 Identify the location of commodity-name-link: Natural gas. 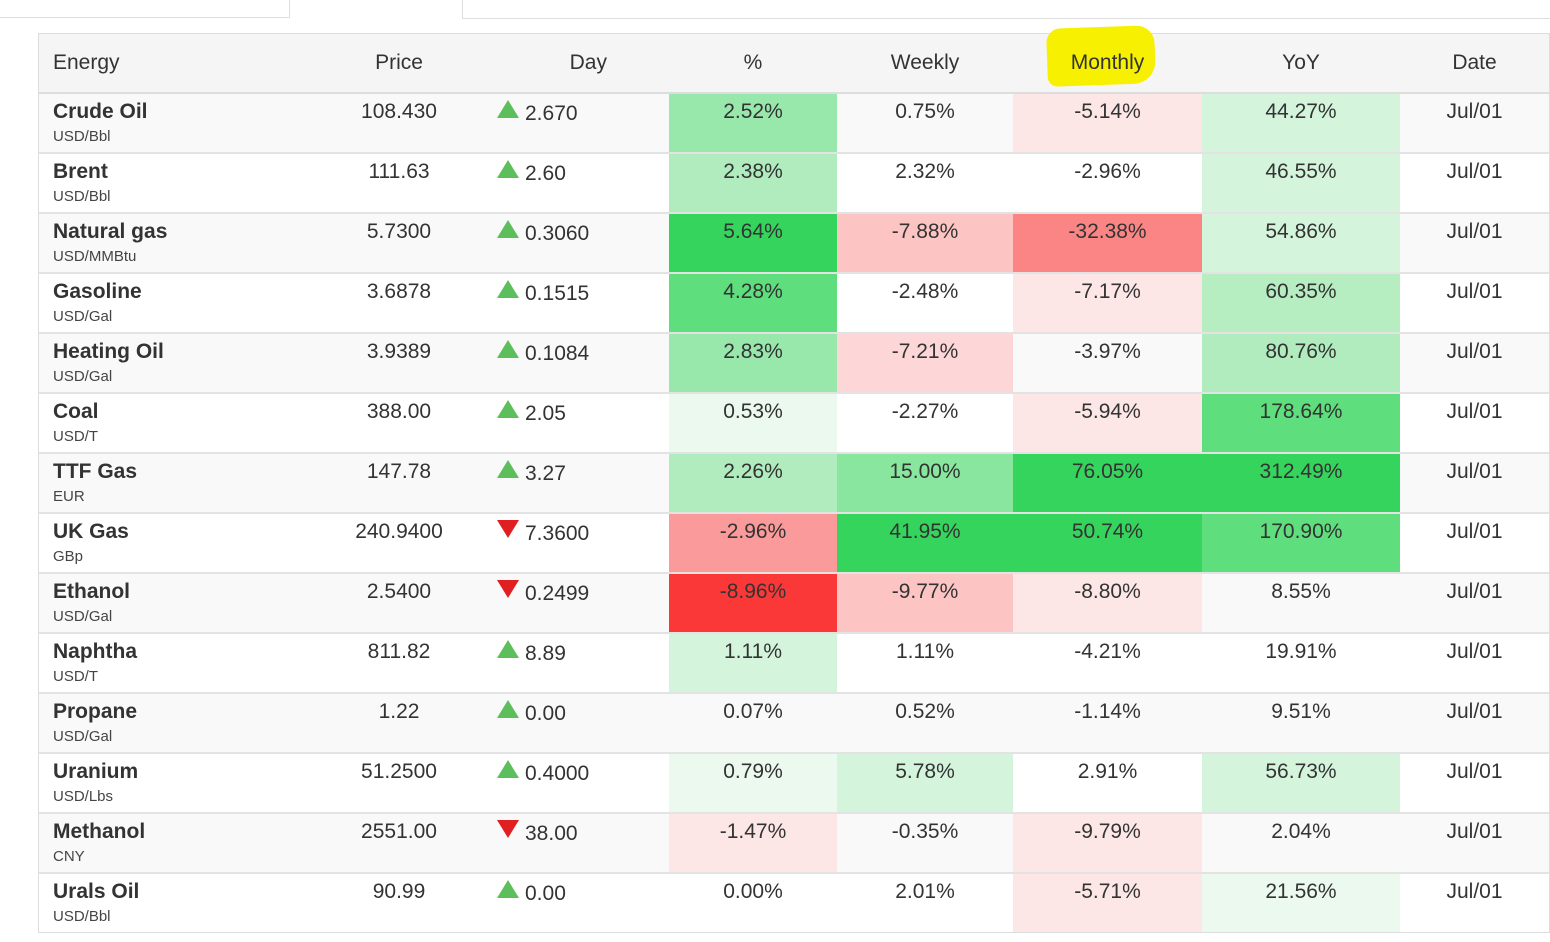
(110, 231).